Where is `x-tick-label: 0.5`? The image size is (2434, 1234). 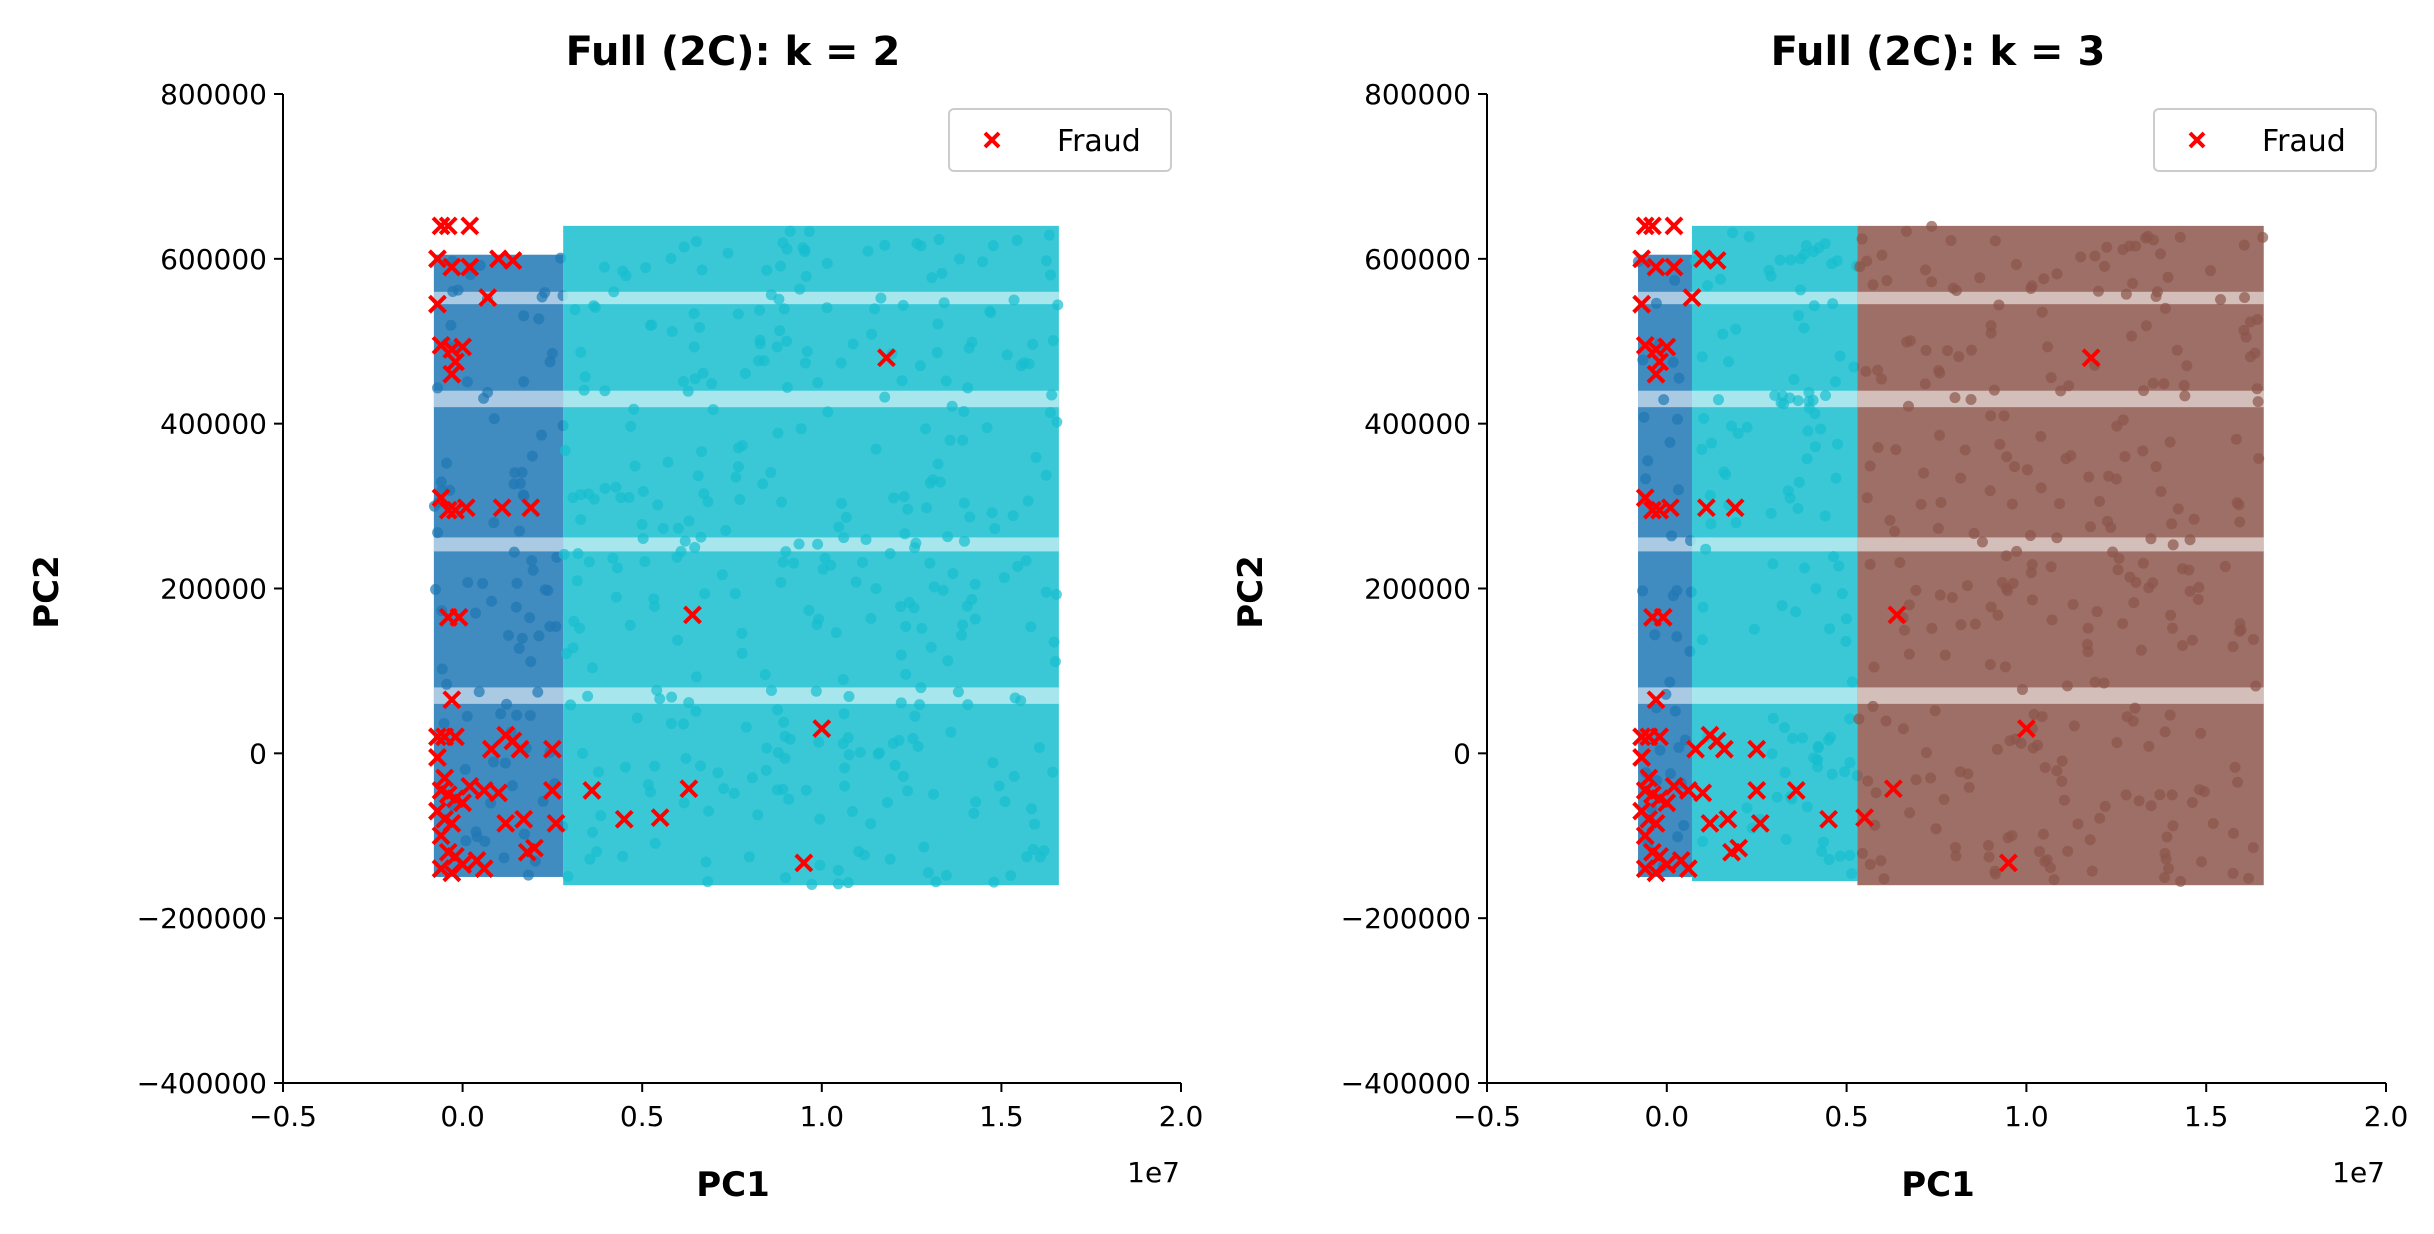
x-tick-label: 0.5 is located at coordinates (642, 1116).